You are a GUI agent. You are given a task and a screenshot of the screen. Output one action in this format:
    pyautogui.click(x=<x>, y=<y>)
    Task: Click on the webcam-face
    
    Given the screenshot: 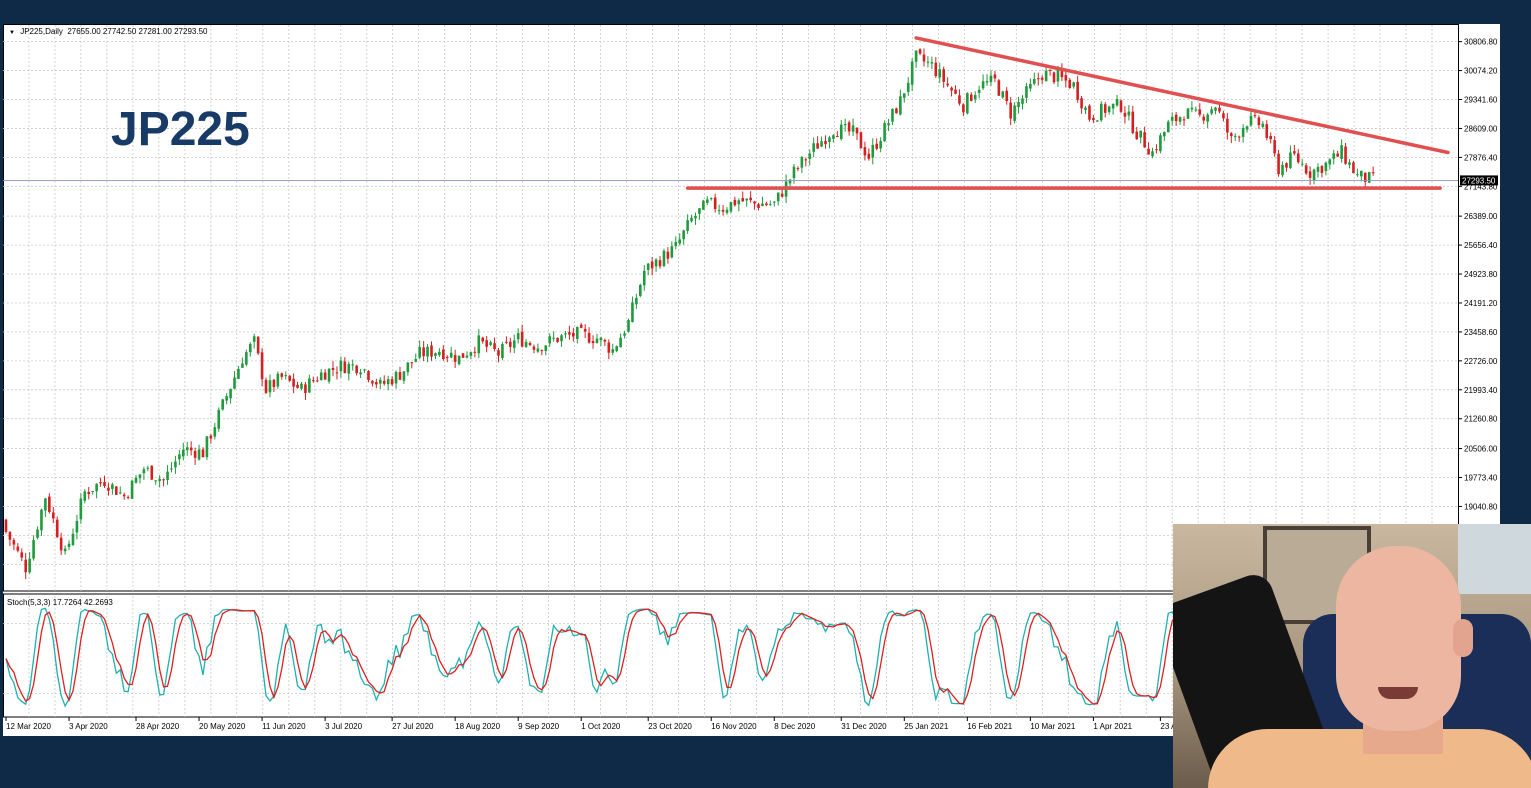 What is the action you would take?
    pyautogui.click(x=1398, y=638)
    